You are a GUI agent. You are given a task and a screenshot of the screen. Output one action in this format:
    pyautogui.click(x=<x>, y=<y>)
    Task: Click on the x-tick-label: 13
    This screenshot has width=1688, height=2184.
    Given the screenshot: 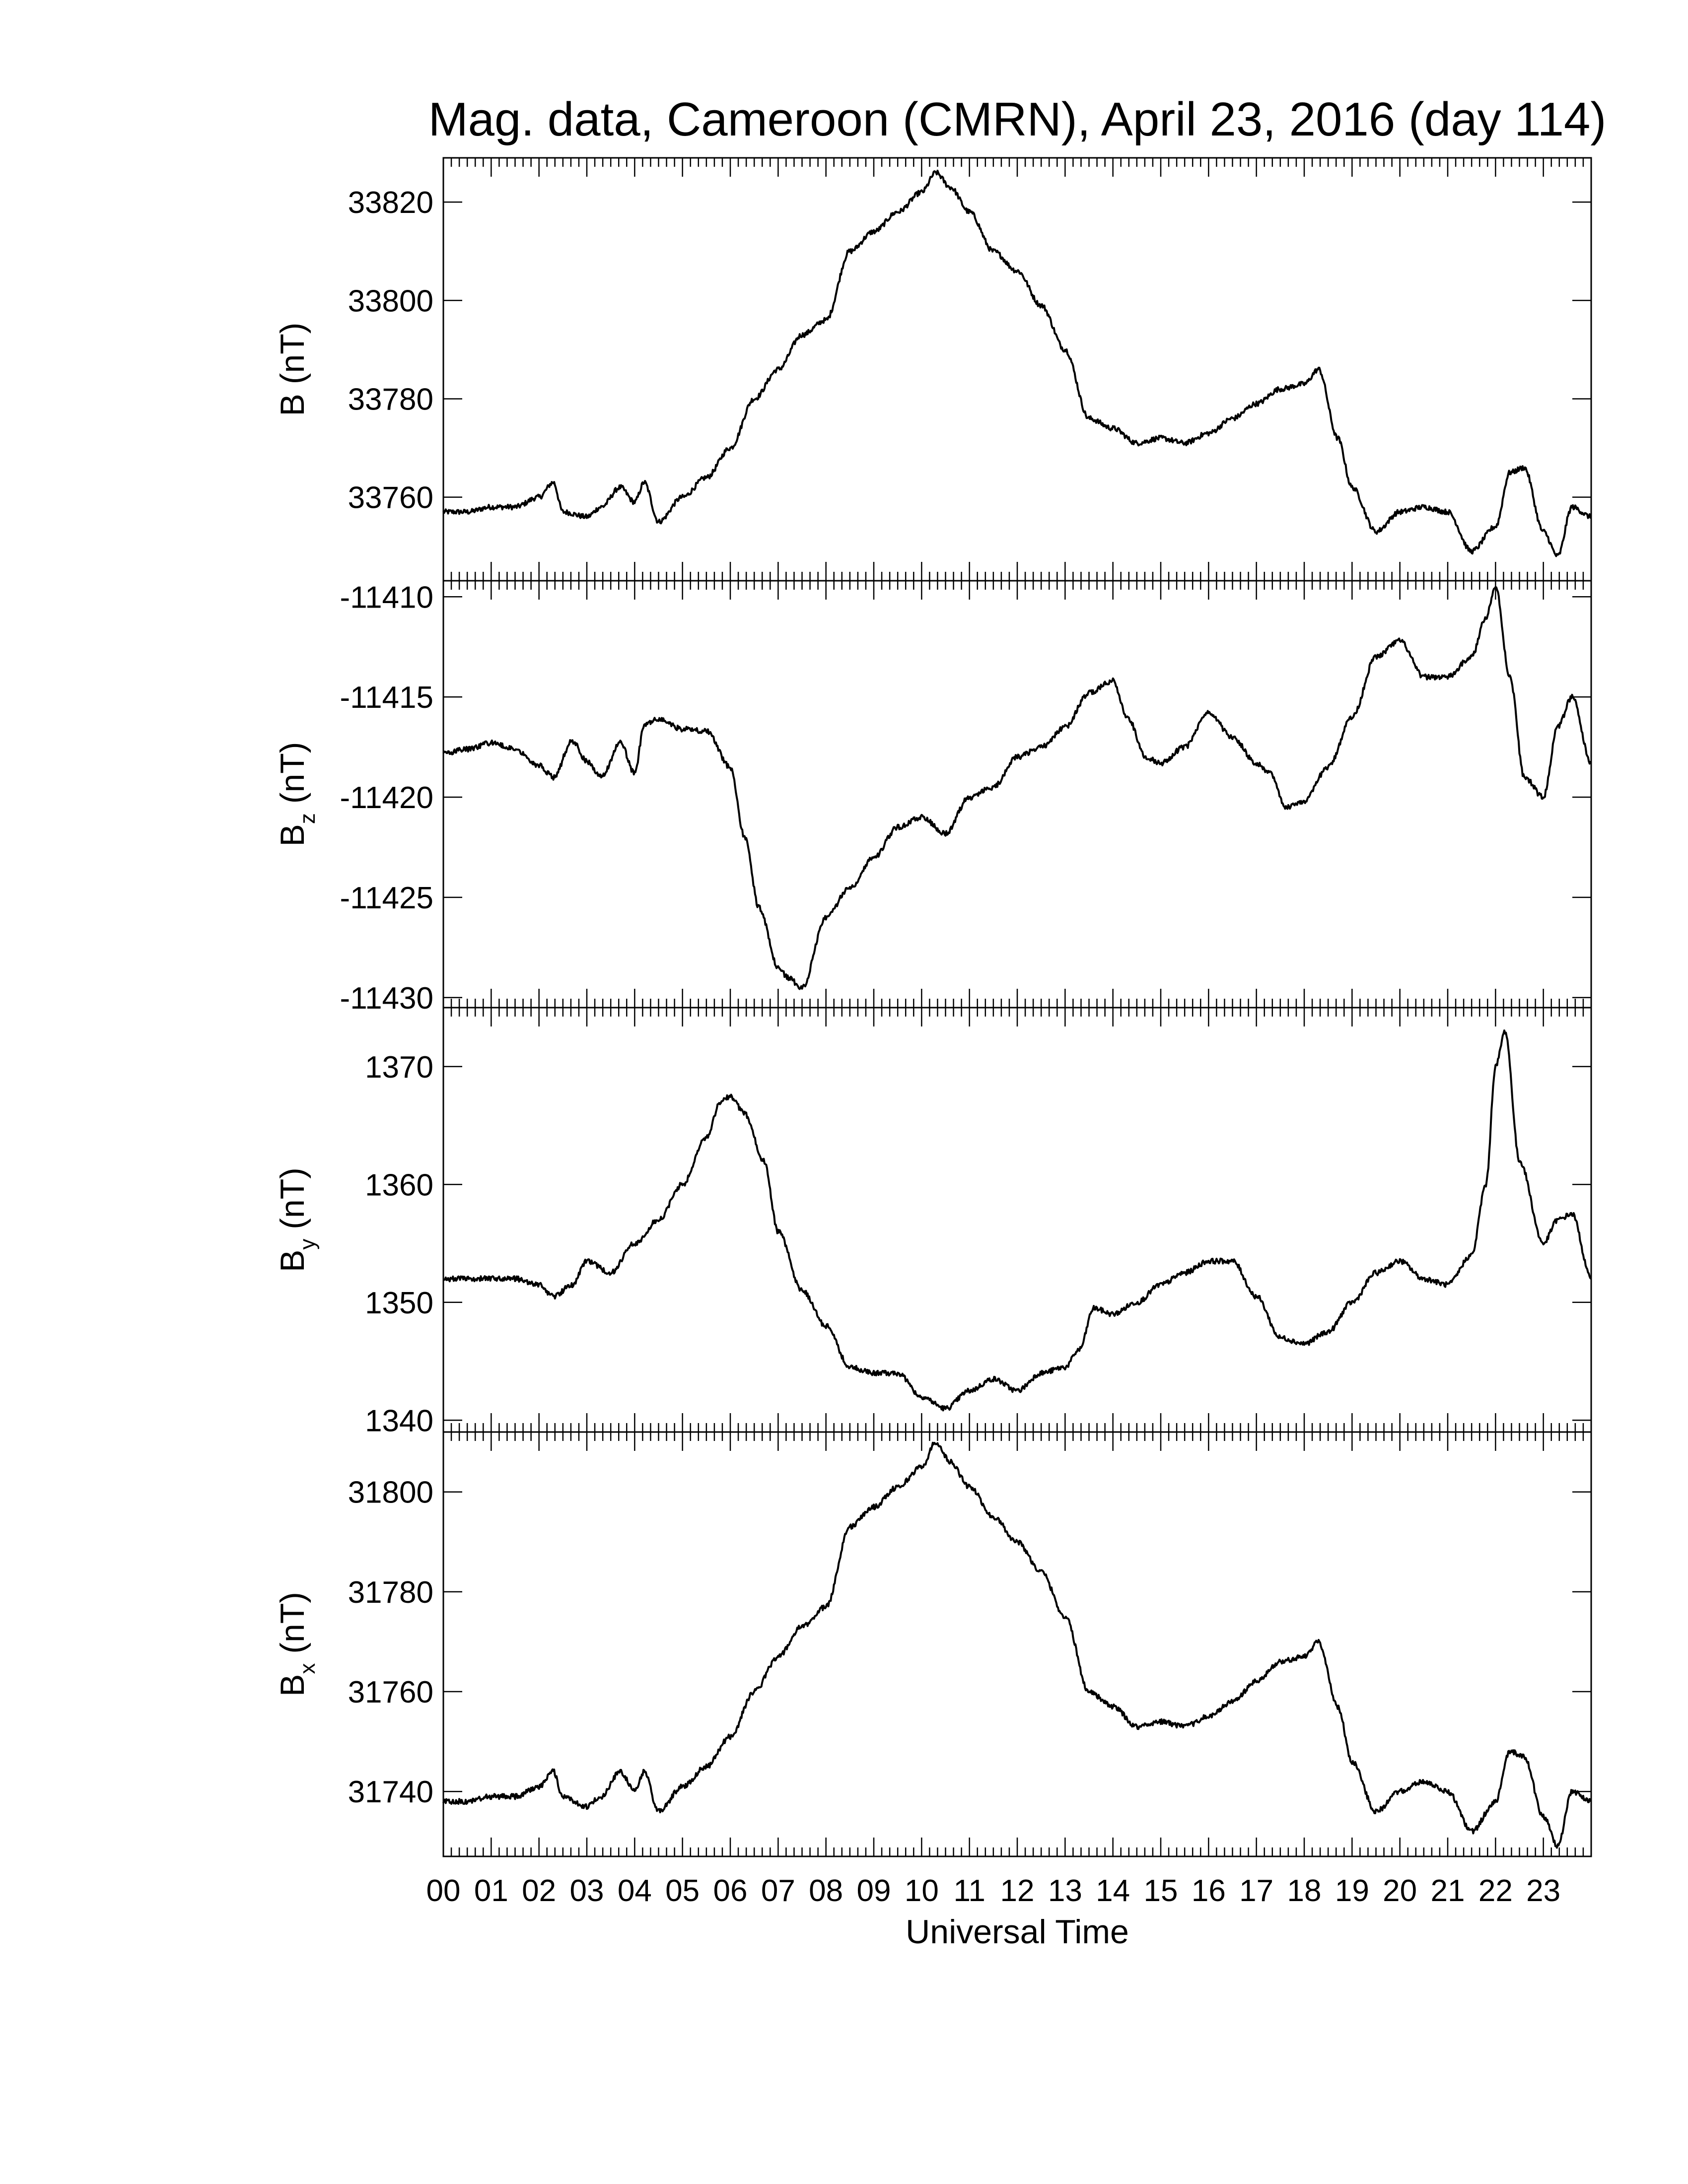 What is the action you would take?
    pyautogui.click(x=1065, y=1891)
    